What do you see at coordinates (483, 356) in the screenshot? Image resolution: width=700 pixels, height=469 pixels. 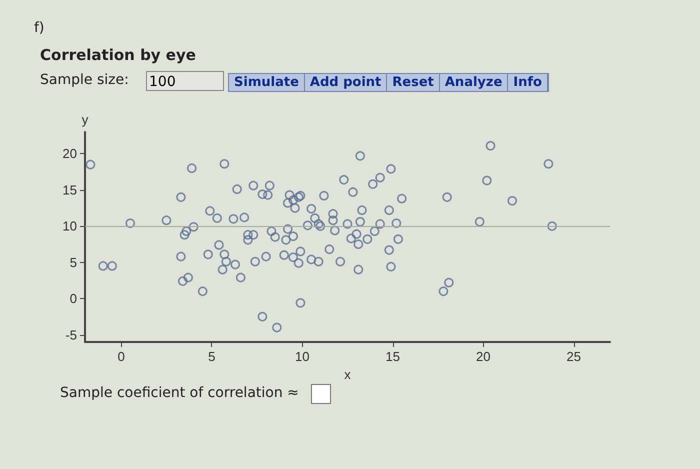 I see `x-tick-label: 20` at bounding box center [483, 356].